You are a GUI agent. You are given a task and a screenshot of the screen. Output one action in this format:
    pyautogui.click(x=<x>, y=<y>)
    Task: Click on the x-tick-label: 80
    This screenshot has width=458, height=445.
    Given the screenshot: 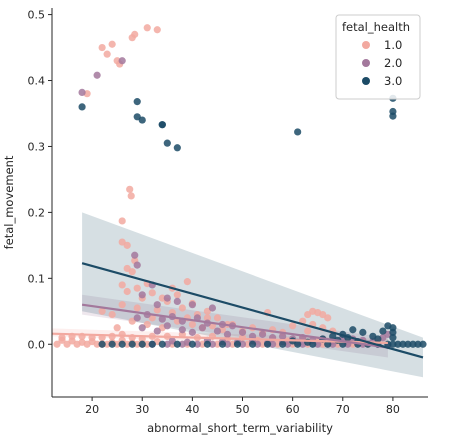 What is the action you would take?
    pyautogui.click(x=393, y=409)
    